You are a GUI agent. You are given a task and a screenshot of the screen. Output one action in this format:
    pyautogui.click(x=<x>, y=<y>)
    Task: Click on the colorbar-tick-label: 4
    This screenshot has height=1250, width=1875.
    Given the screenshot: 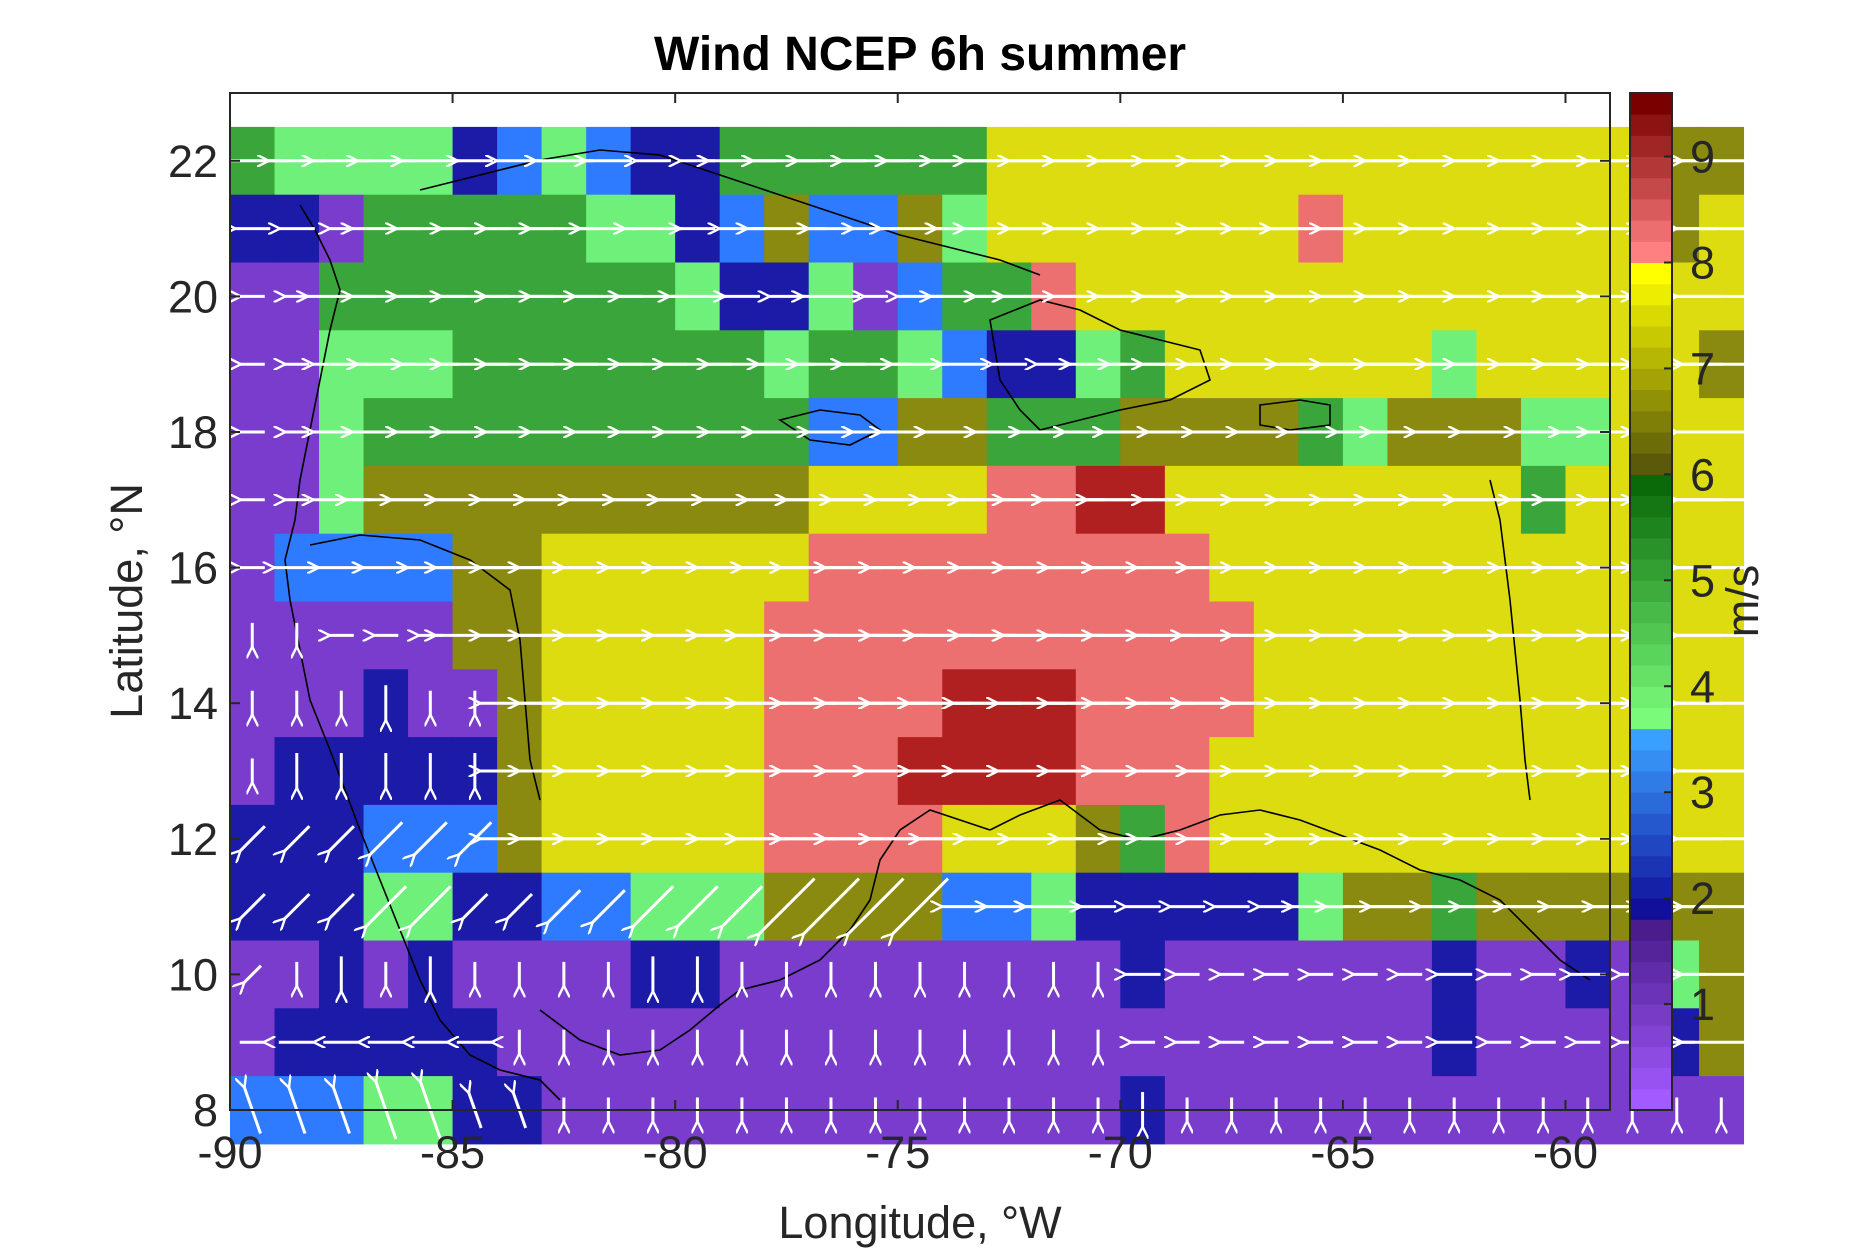 What is the action you would take?
    pyautogui.click(x=1702, y=686)
    